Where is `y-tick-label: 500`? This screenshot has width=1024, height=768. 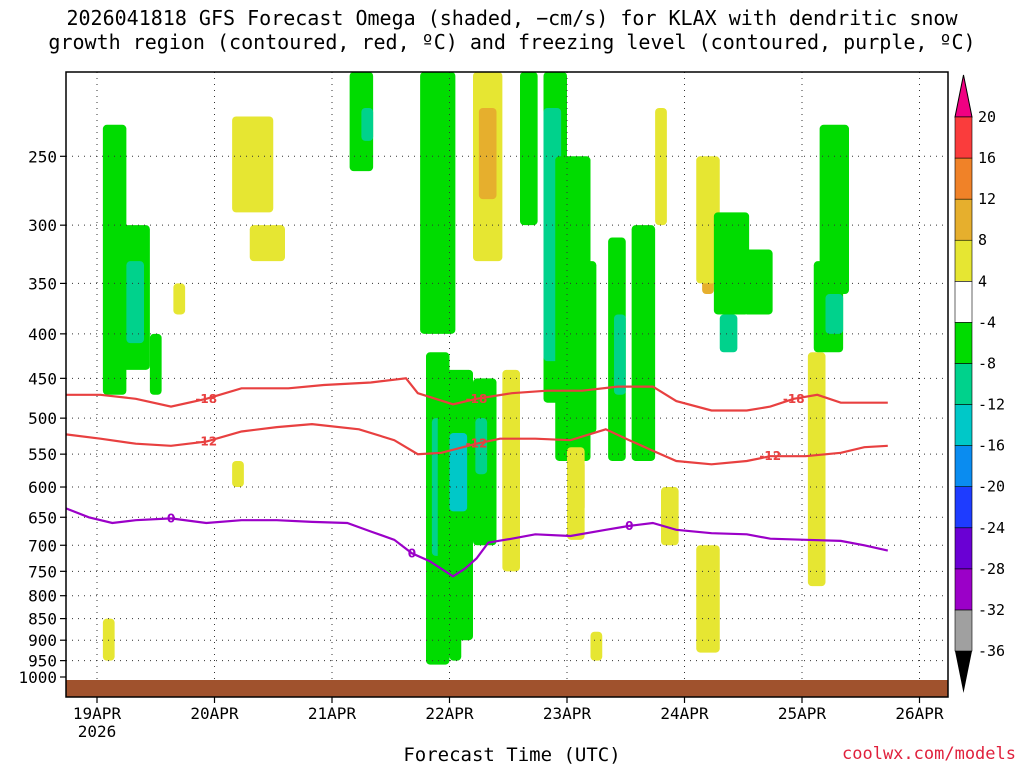 y-tick-label: 500 is located at coordinates (42, 418).